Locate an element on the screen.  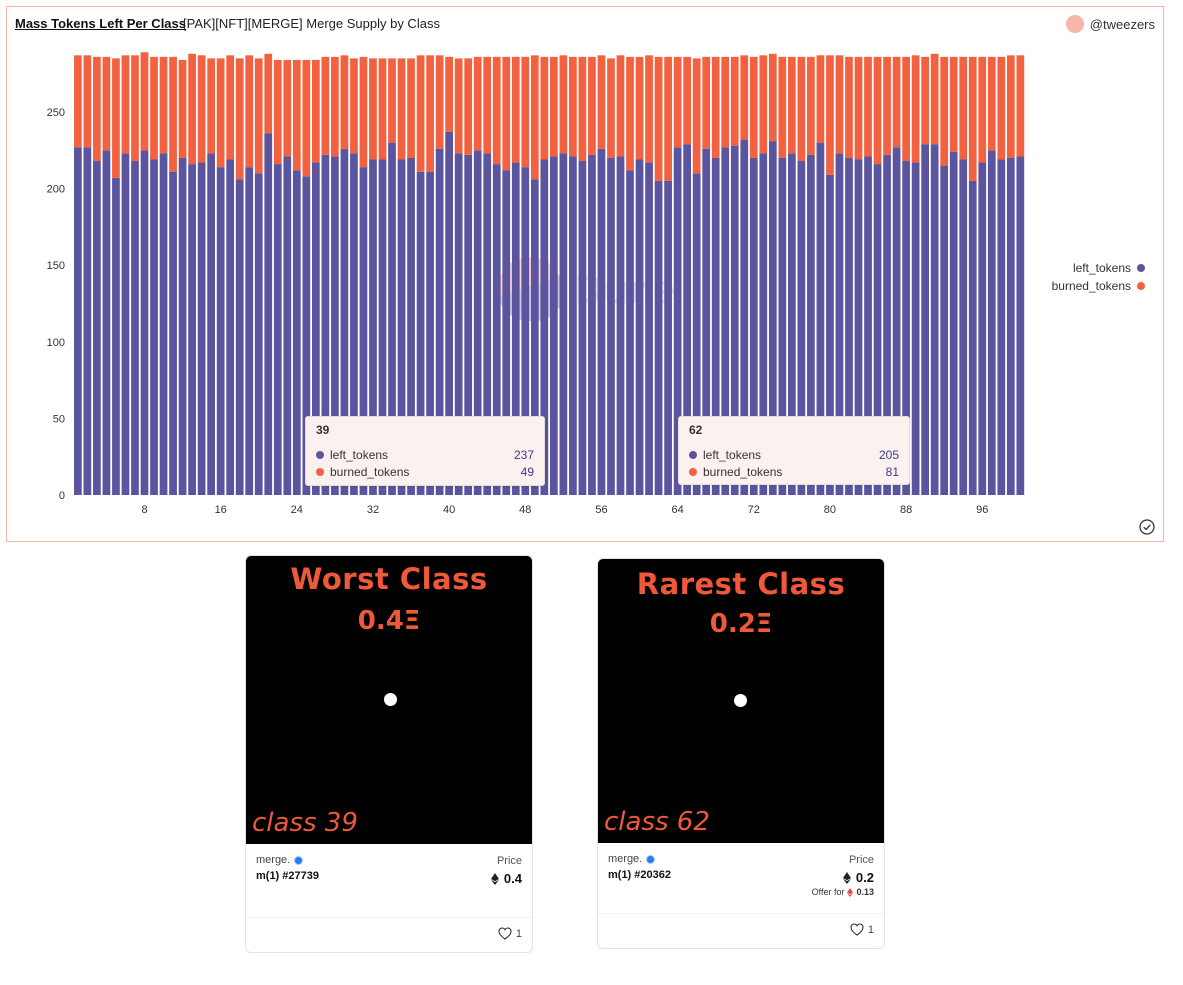
like-button: 1 is located at coordinates (862, 929).